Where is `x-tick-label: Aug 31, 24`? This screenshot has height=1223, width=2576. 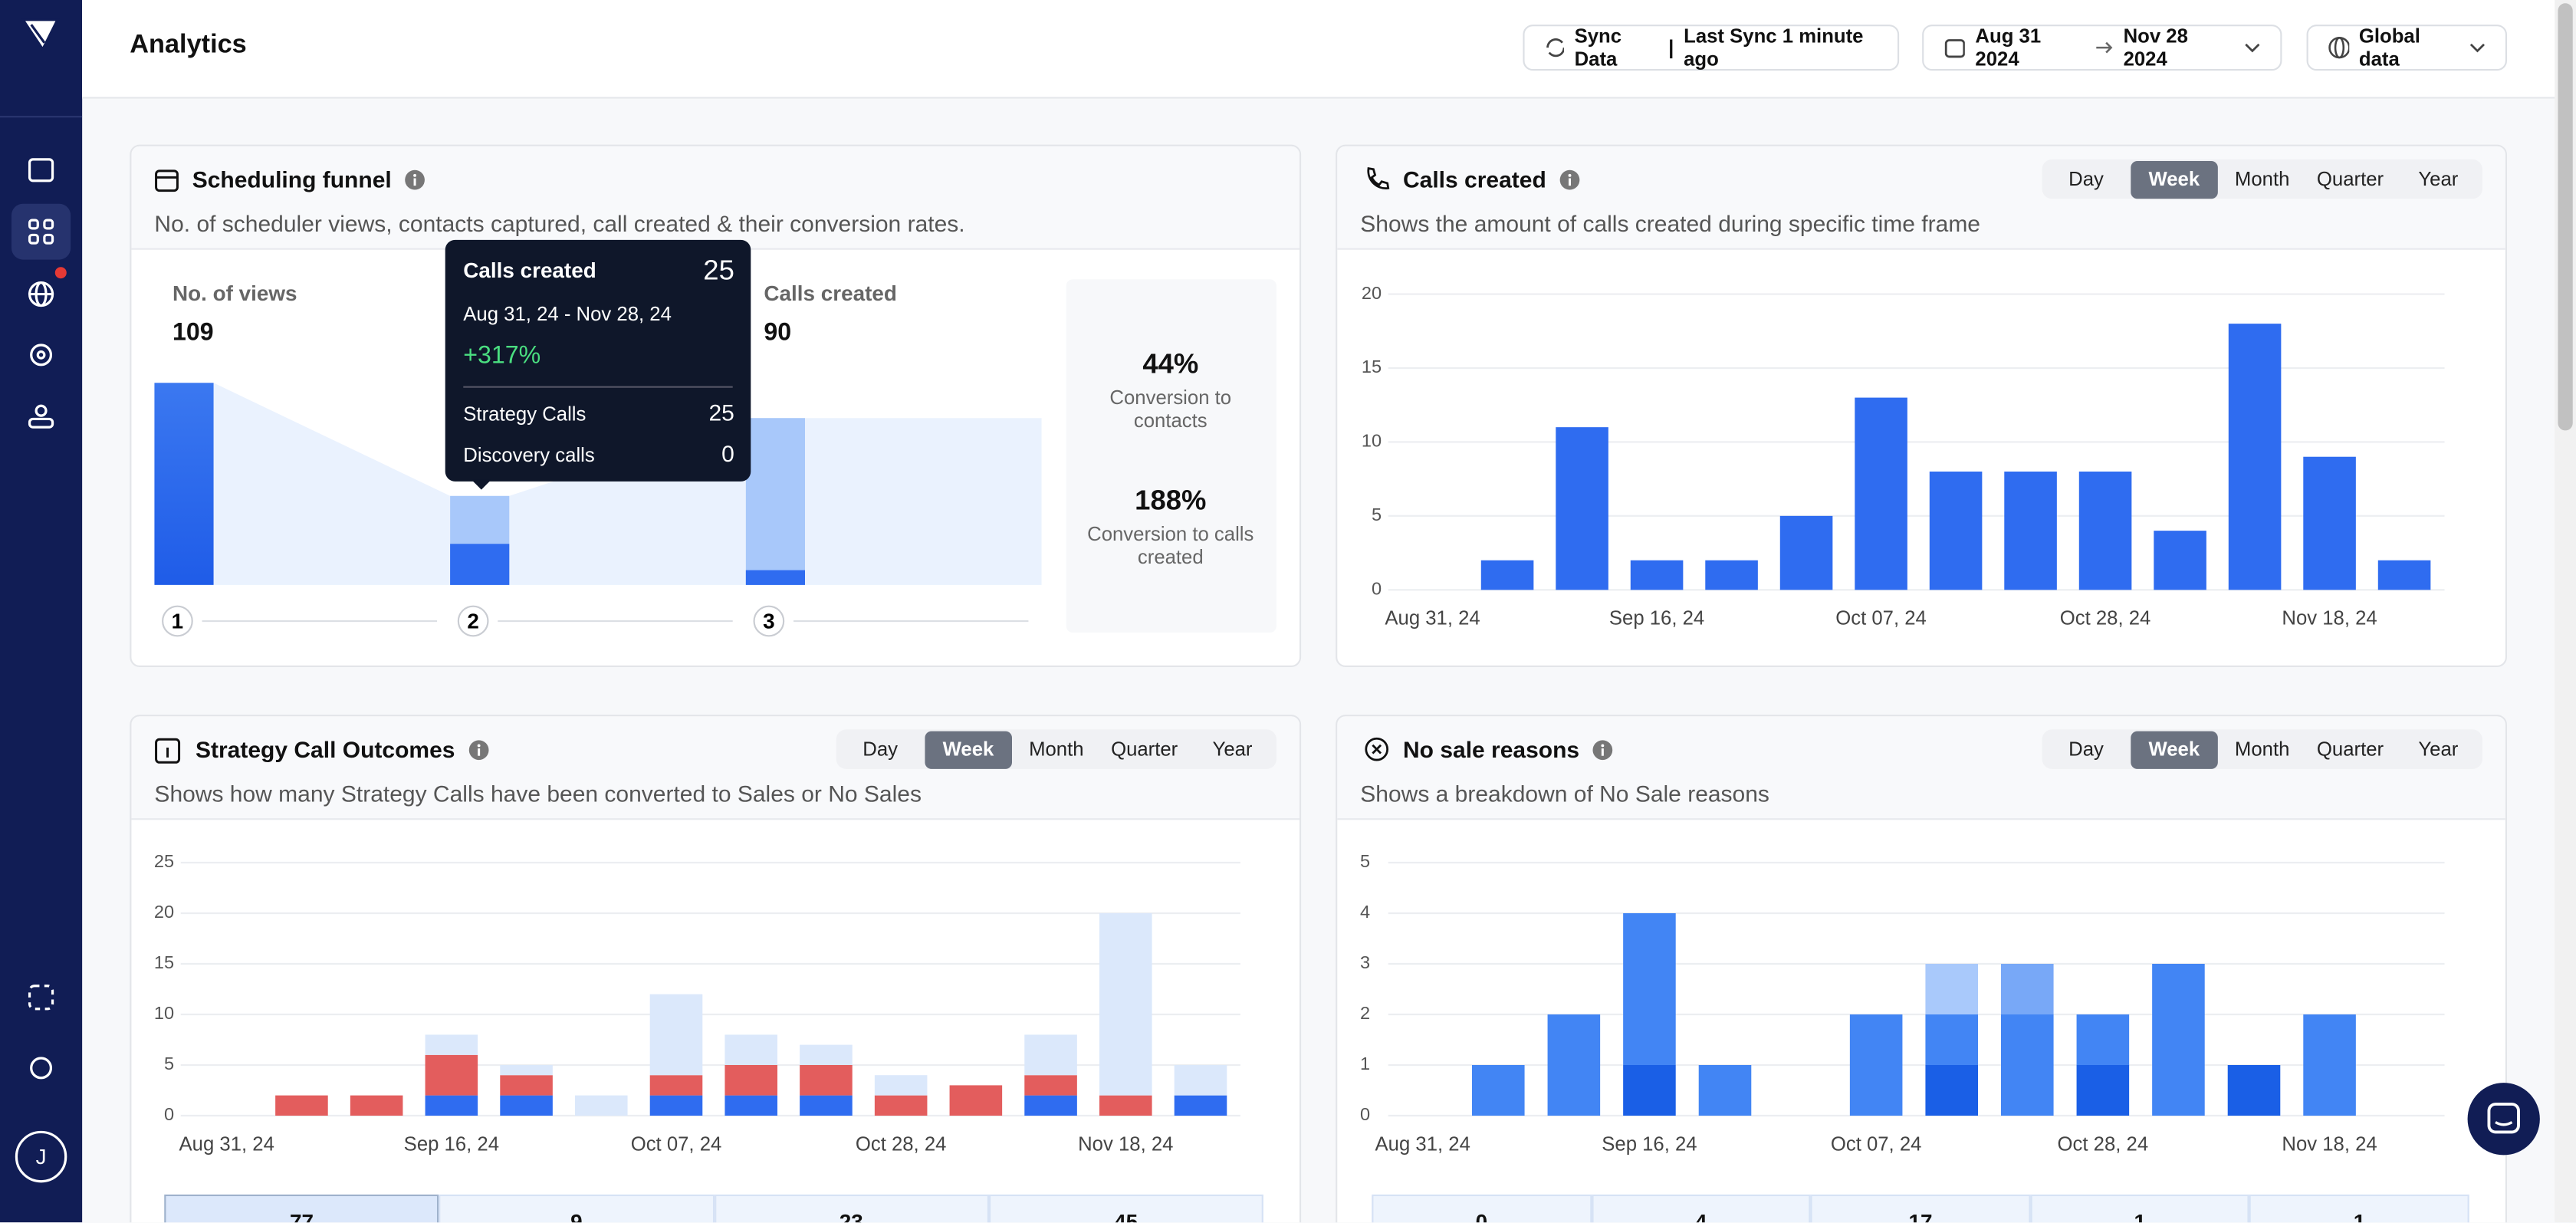 x-tick-label: Aug 31, 24 is located at coordinates (227, 1144).